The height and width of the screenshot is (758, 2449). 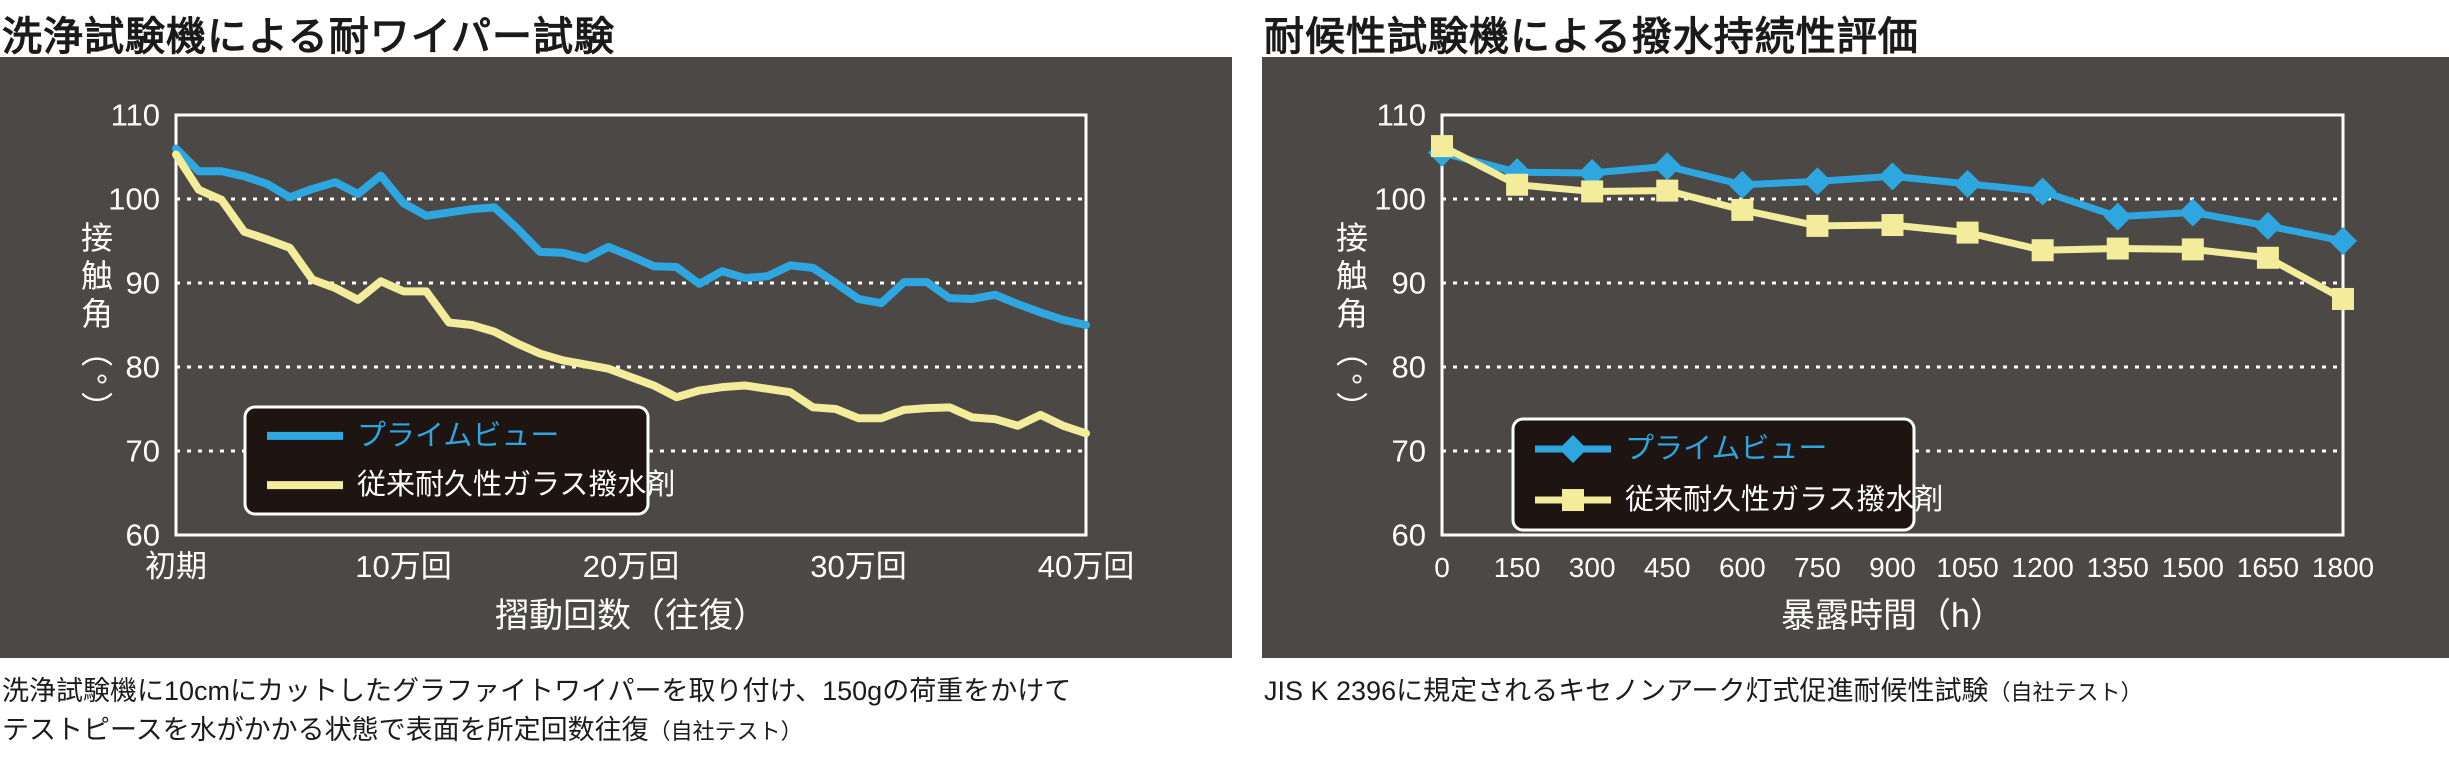 I want to click on wiper-chart-title: 洗浄試験機による耐ワイパー試験, so click(x=308, y=37).